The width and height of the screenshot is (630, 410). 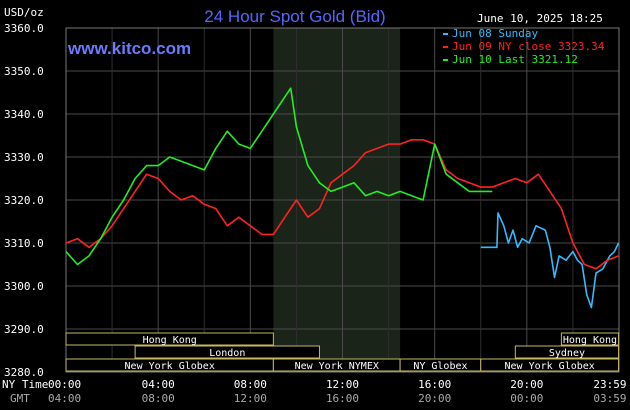 I want to click on x-tick-gmt: 20:00, so click(x=434, y=398).